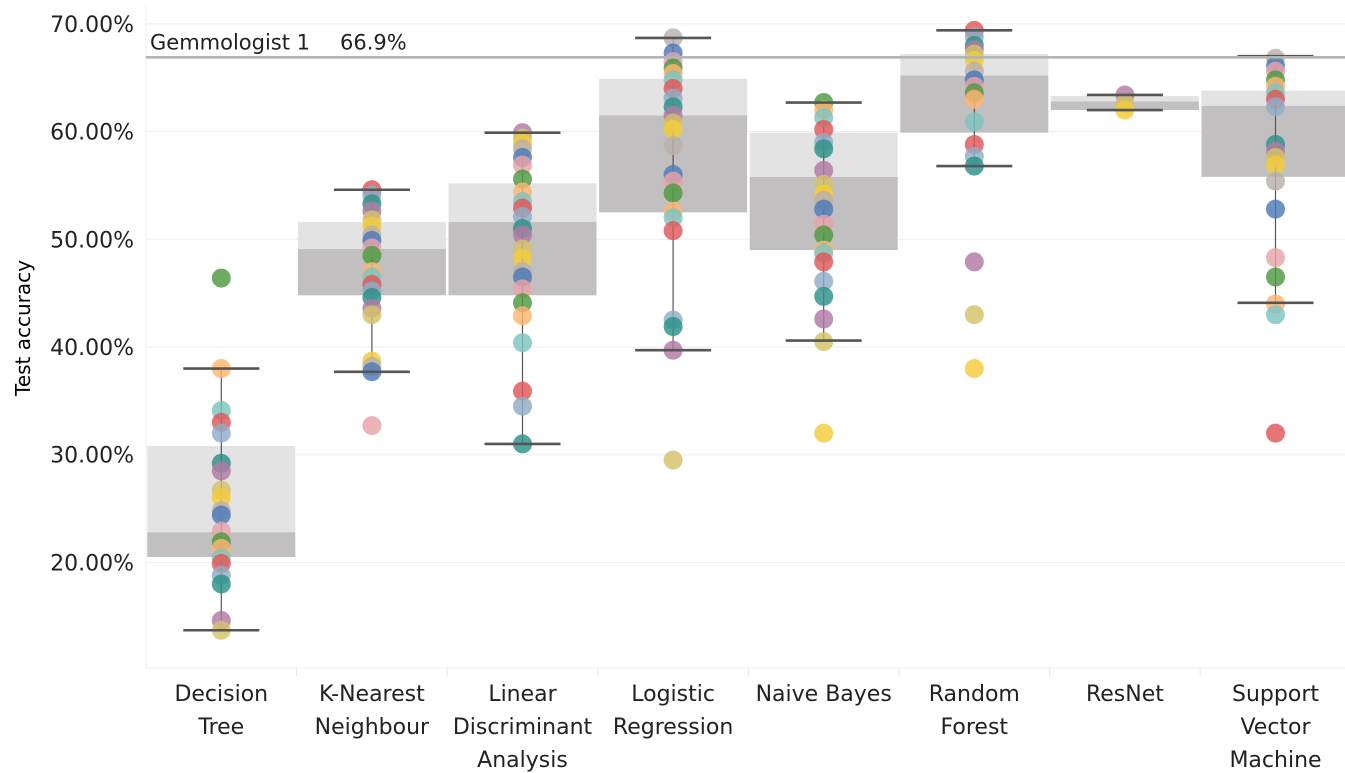 The image size is (1345, 773). I want to click on reference-line-layer: Gemmologist 1 66.9%, so click(745, 44).